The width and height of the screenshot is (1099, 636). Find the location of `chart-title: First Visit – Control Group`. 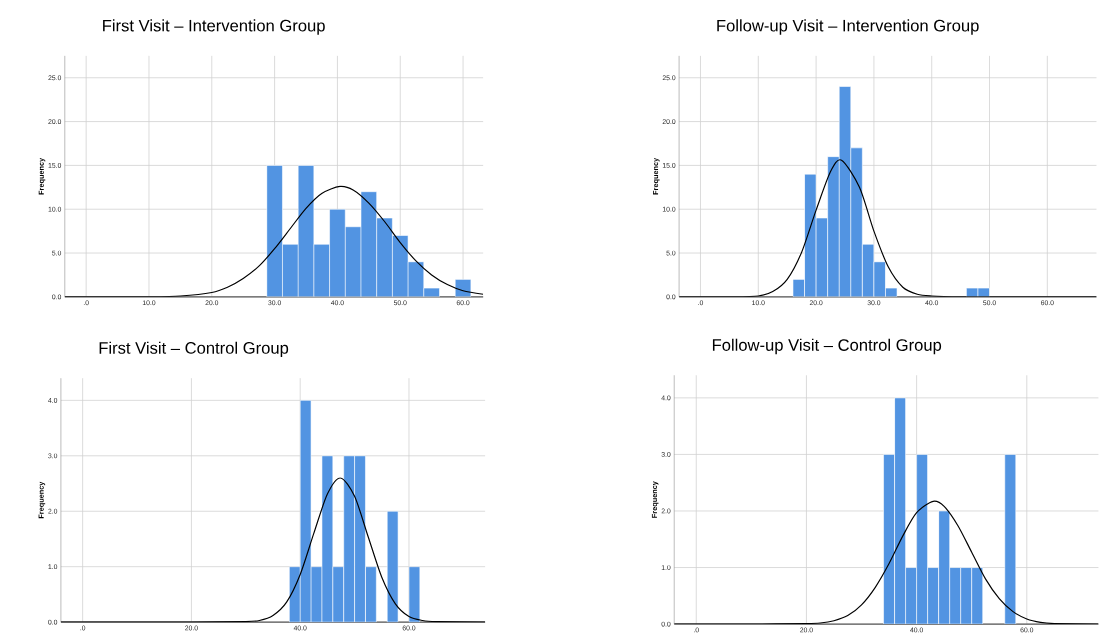

chart-title: First Visit – Control Group is located at coordinates (194, 349).